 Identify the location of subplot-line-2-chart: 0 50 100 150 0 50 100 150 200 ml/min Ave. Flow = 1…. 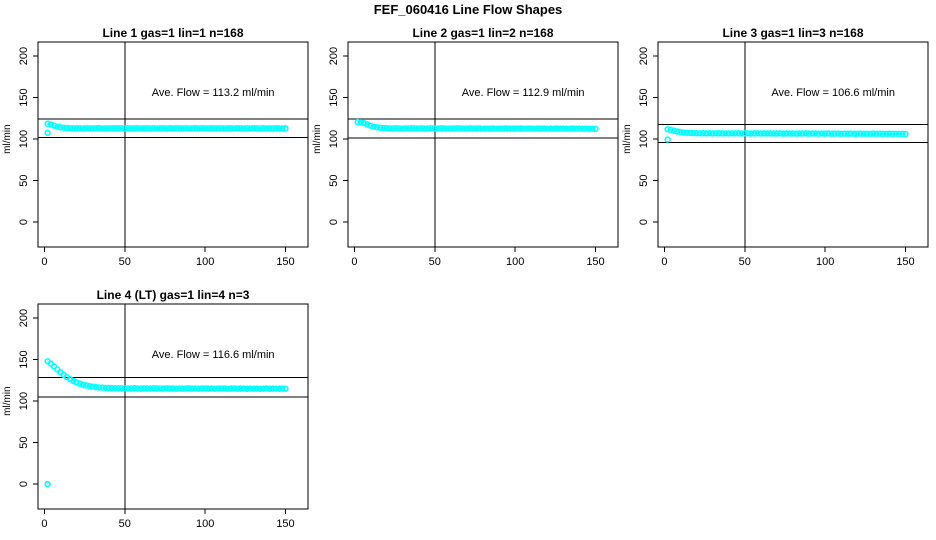
(465, 154).